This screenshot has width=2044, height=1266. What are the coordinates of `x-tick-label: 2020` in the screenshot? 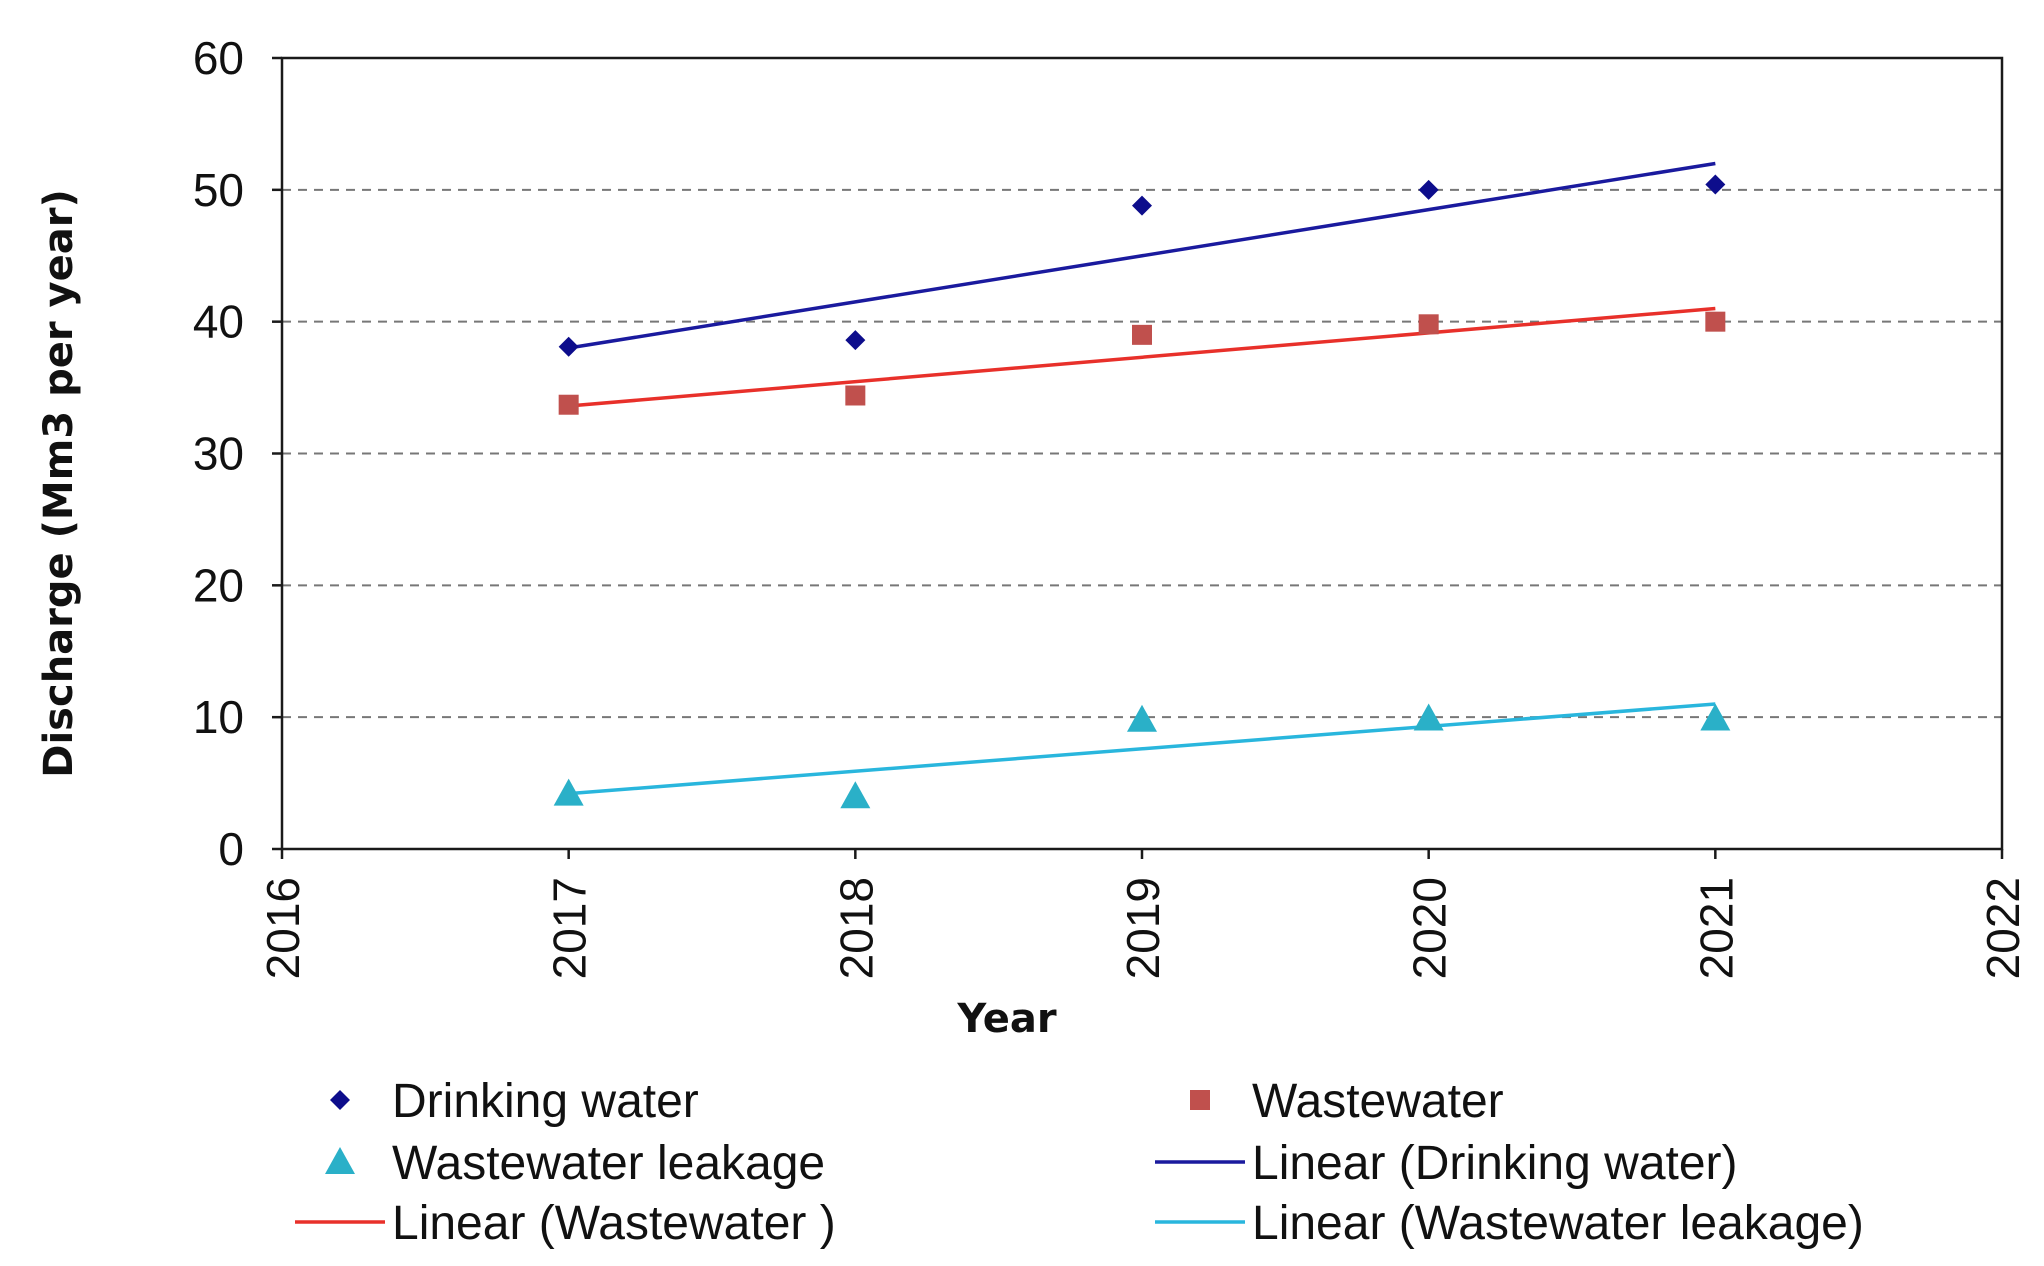 It's located at (1430, 928).